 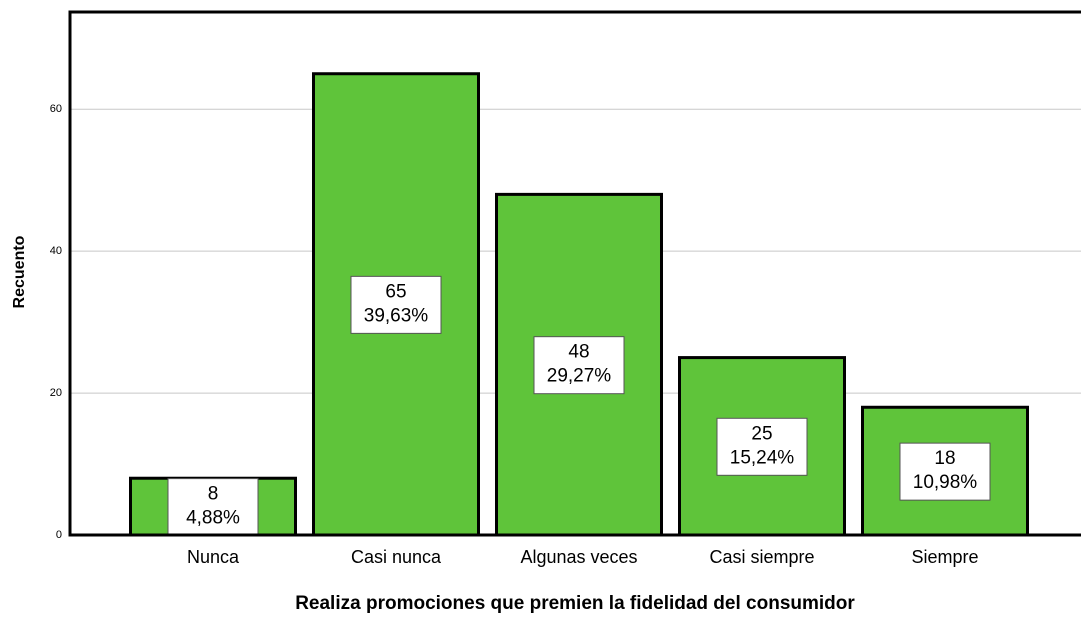 What do you see at coordinates (944, 458) in the screenshot?
I see `data-label: 18` at bounding box center [944, 458].